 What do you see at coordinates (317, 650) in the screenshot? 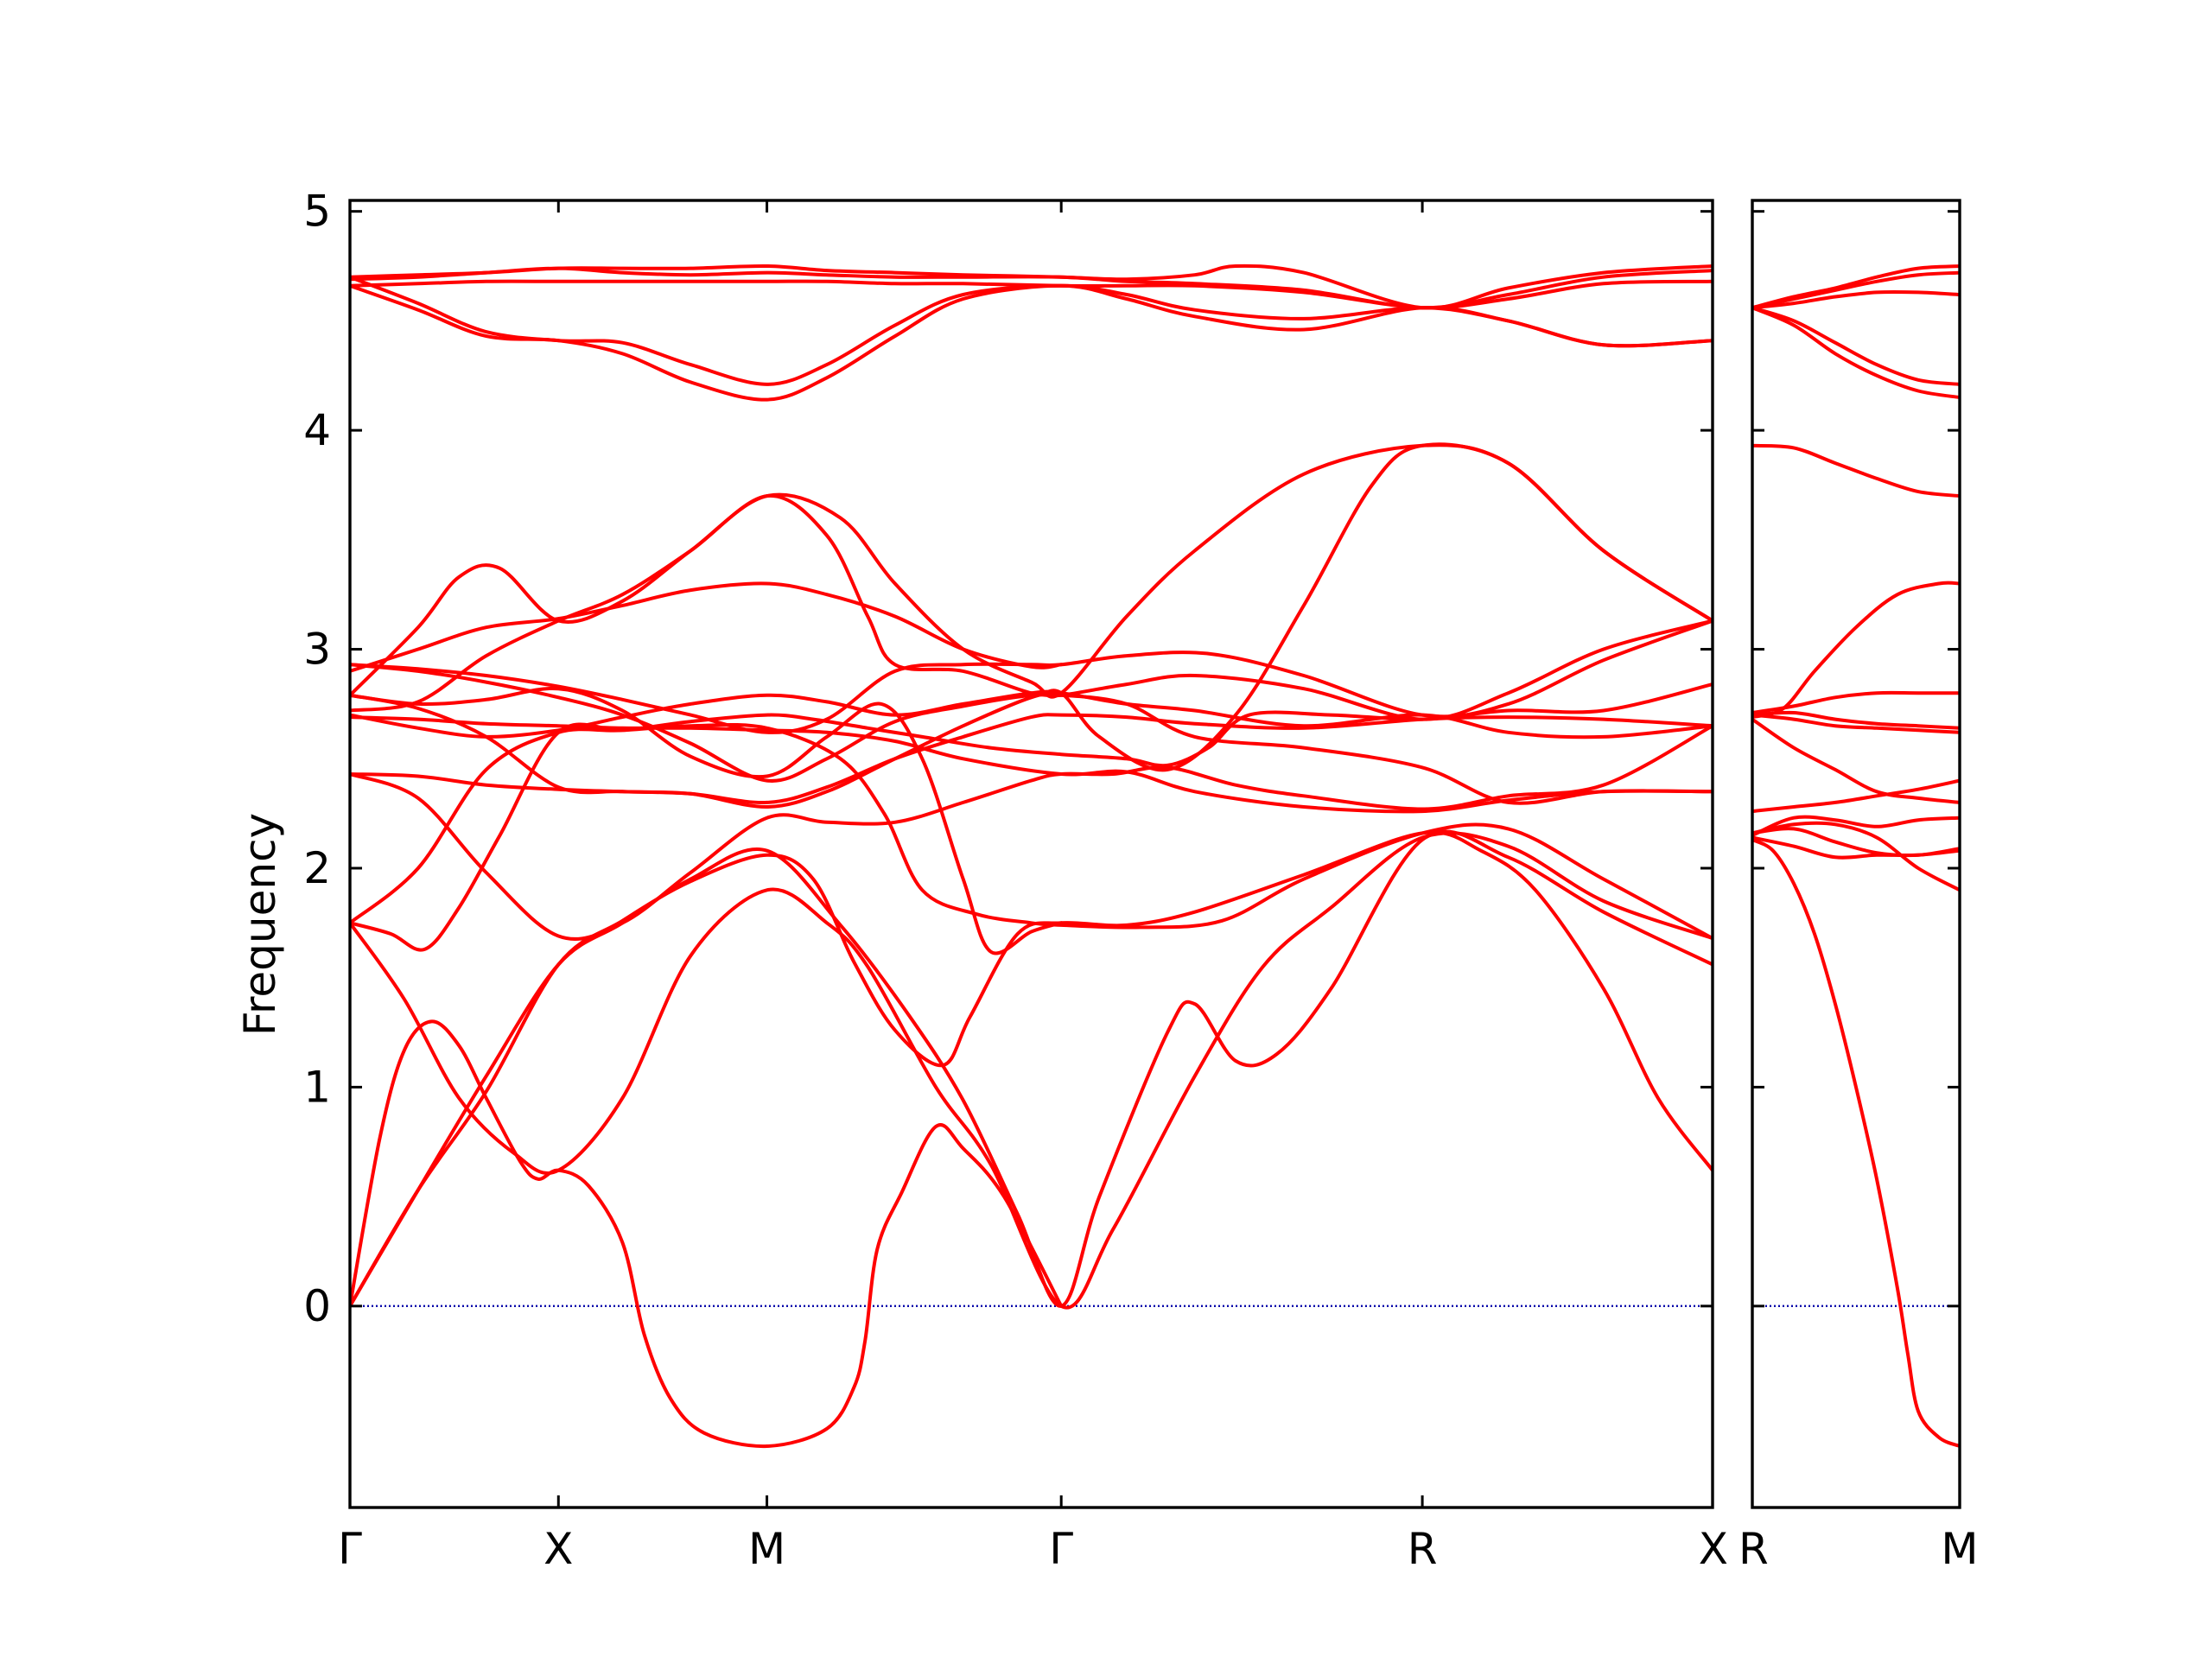
I see `y-tick-label: 3` at bounding box center [317, 650].